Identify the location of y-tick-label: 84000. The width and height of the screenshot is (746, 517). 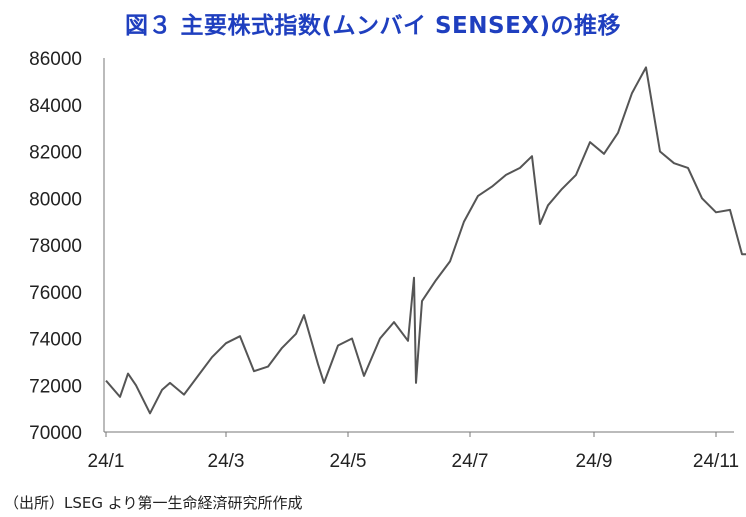
(55, 106).